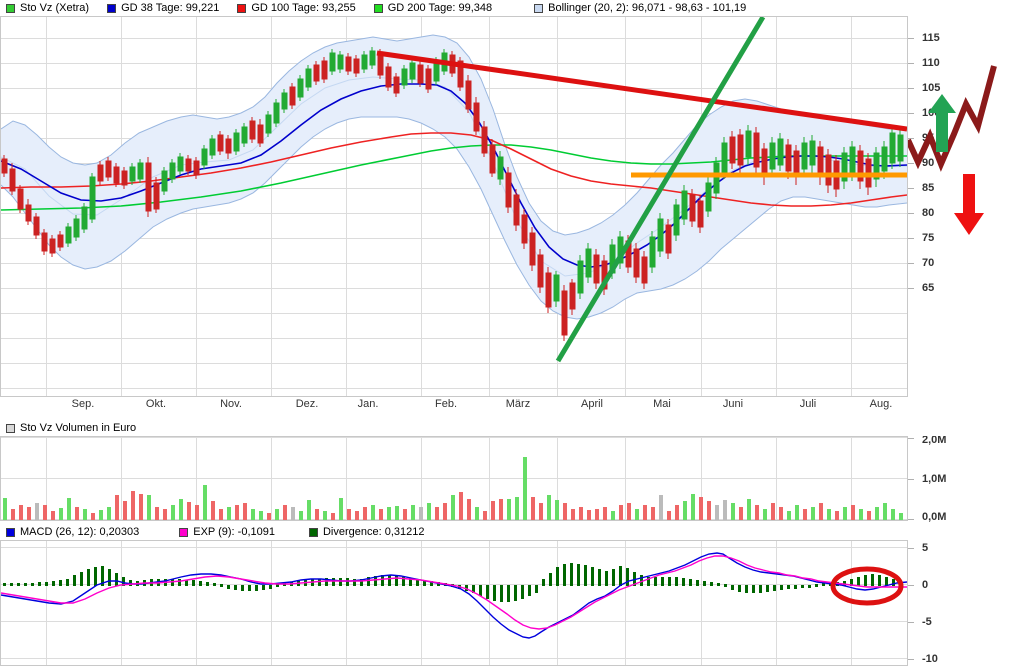  Describe the element at coordinates (927, 622) in the screenshot. I see `y-tick-label: -5` at that location.